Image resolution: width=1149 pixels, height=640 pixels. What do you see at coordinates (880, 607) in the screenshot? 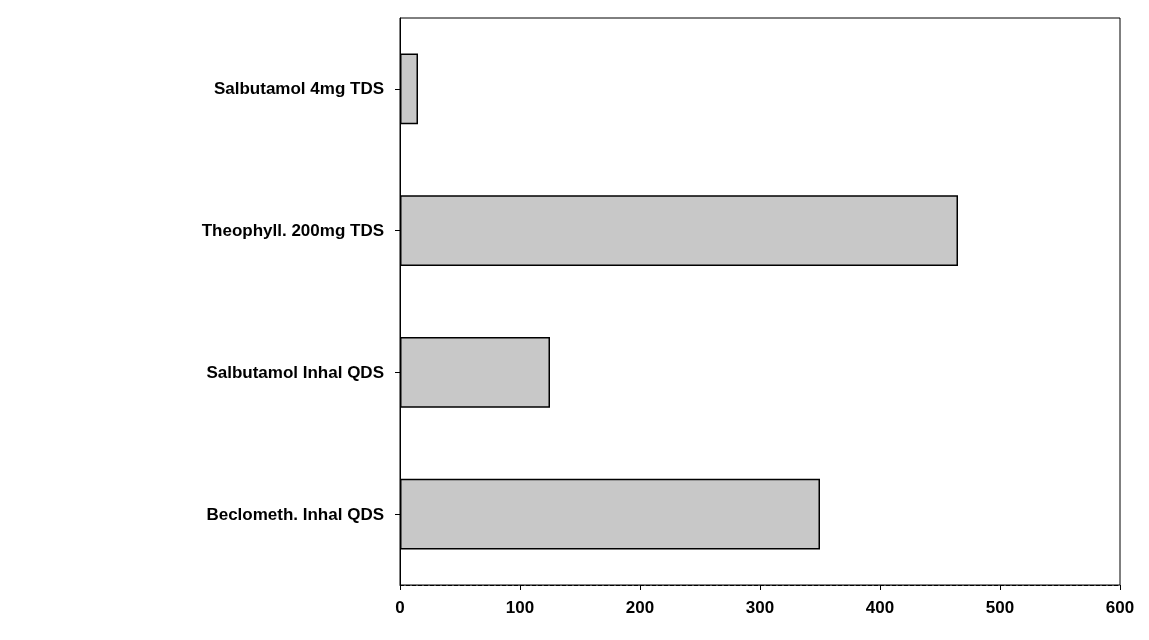
I see `x-tick-label: 400` at bounding box center [880, 607].